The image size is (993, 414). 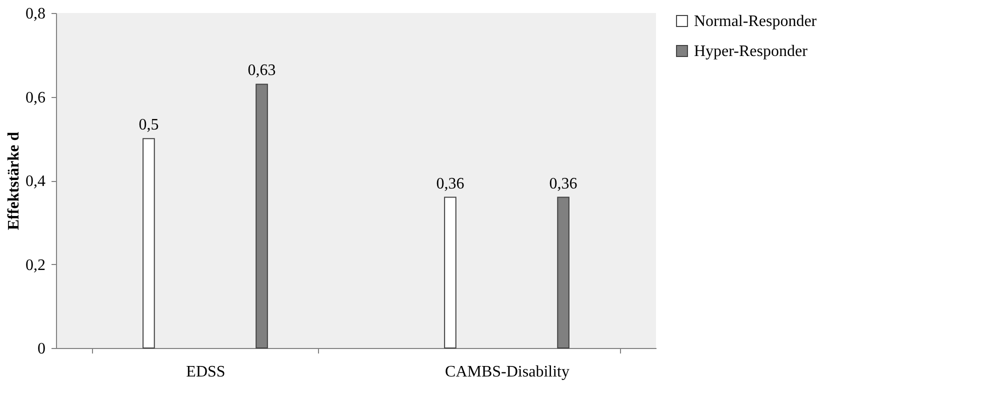 I want to click on y-tick-label: 0,6, so click(x=36, y=97).